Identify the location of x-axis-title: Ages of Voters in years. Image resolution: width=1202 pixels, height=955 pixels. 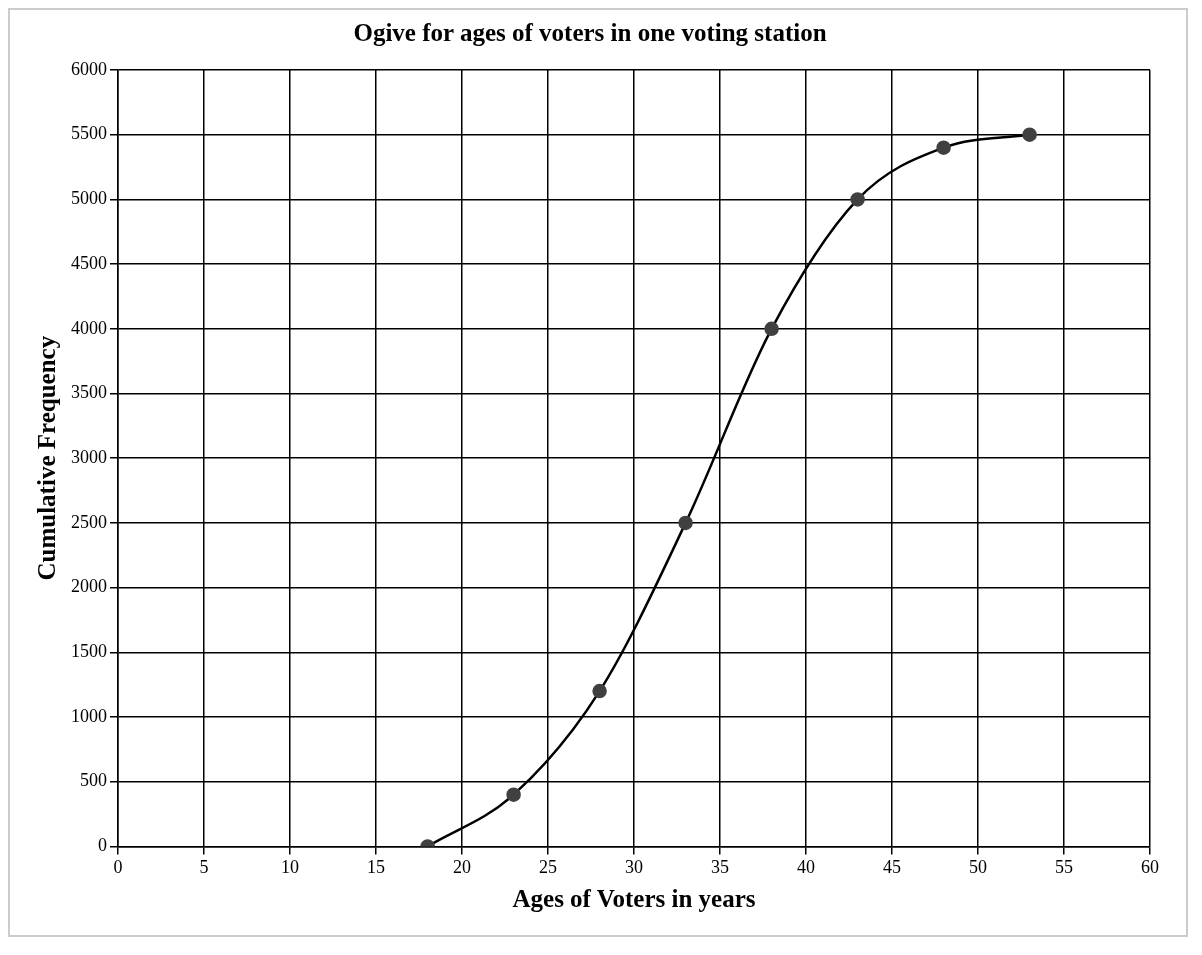
(634, 899).